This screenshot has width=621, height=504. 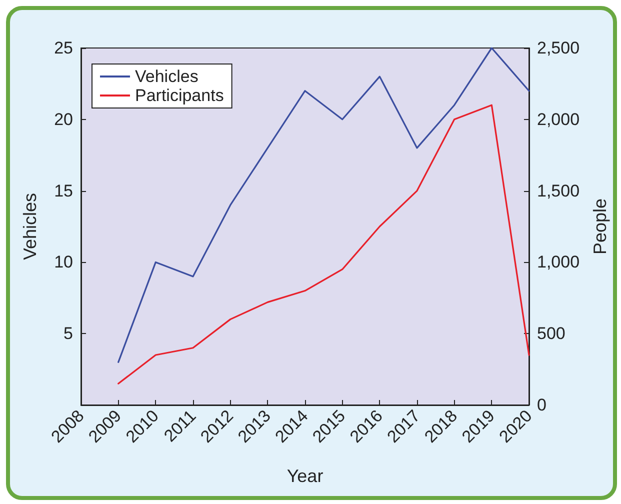 What do you see at coordinates (179, 95) in the screenshot?
I see `legend-label: Participants` at bounding box center [179, 95].